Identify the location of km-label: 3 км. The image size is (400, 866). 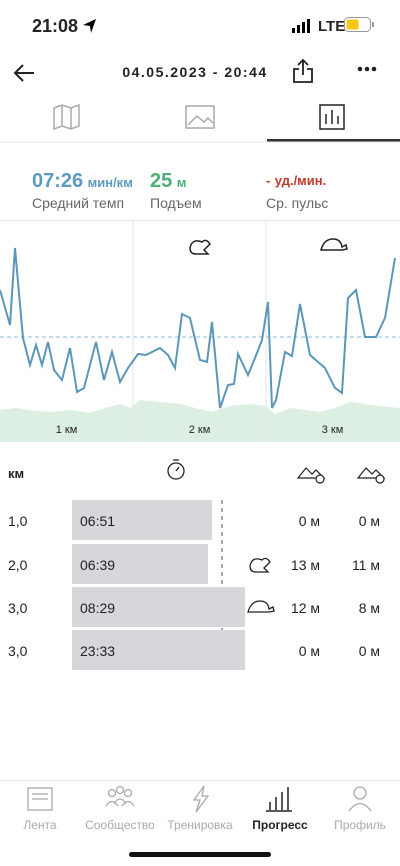
(332, 430).